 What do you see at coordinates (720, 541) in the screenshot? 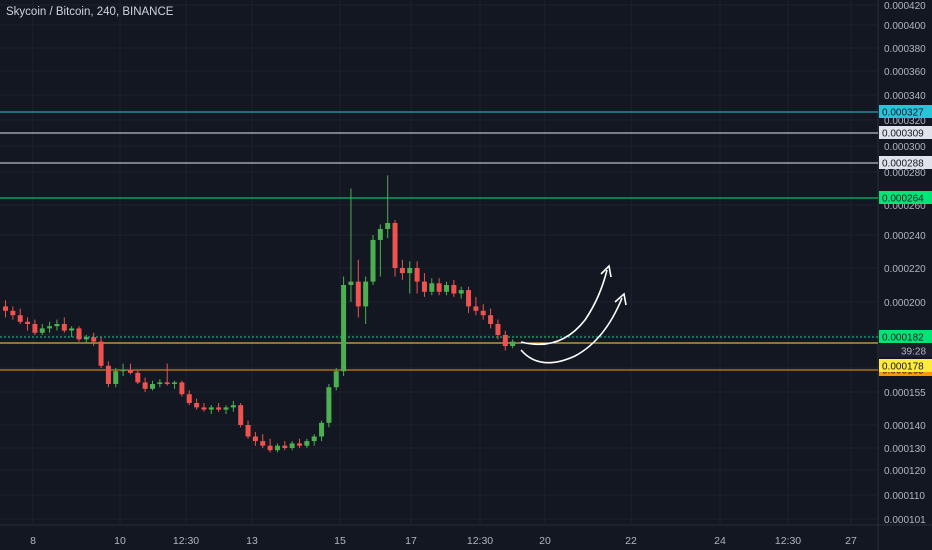
I see `x-tick-label: 24` at bounding box center [720, 541].